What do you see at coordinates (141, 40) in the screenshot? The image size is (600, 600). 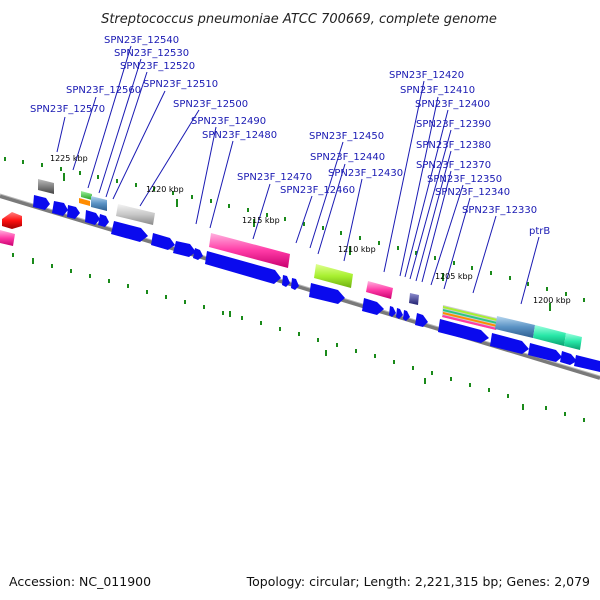 I see `gene-label: SPN23F_12540` at bounding box center [141, 40].